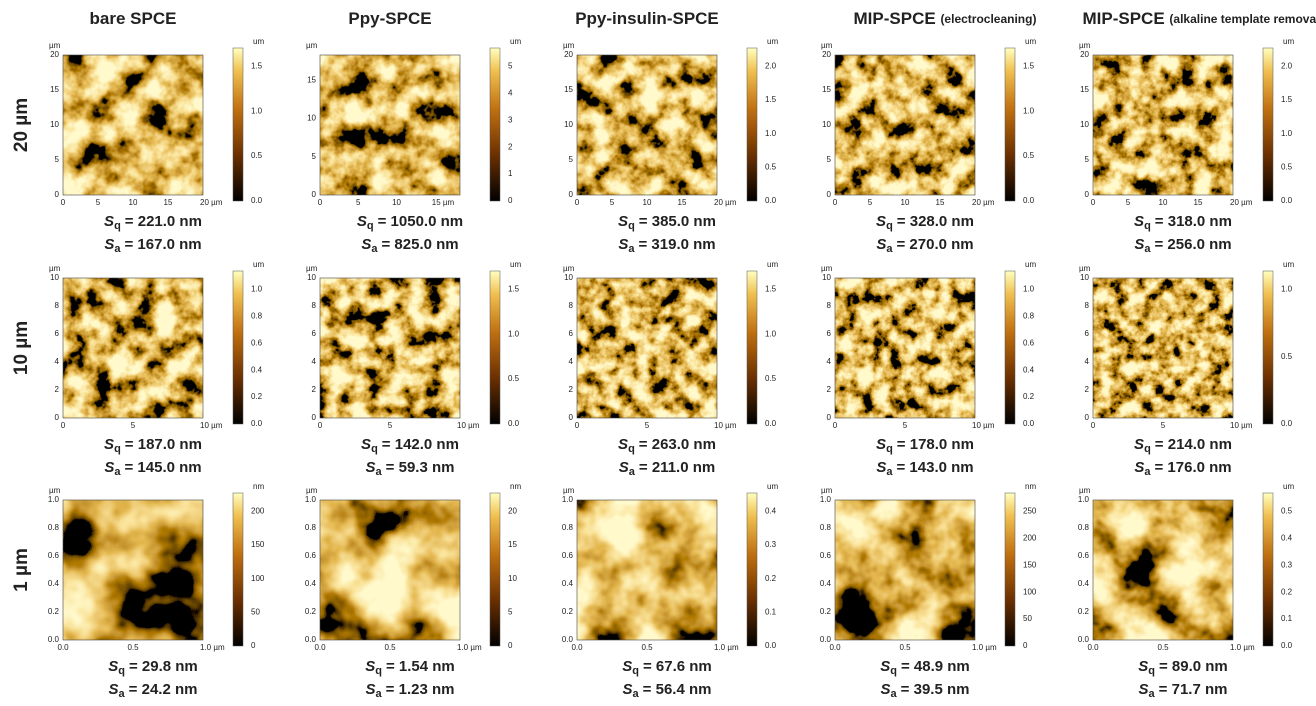 This screenshot has height=706, width=1316. What do you see at coordinates (925, 445) in the screenshot?
I see `roughness-sq: Sq = 178.0 nm` at bounding box center [925, 445].